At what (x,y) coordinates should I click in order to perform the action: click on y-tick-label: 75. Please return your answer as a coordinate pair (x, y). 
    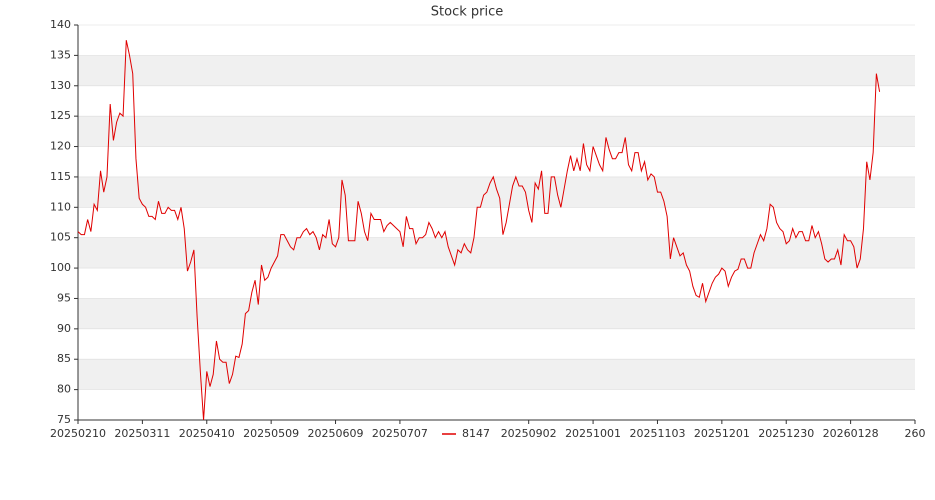
    Looking at the image, I should click on (64, 419).